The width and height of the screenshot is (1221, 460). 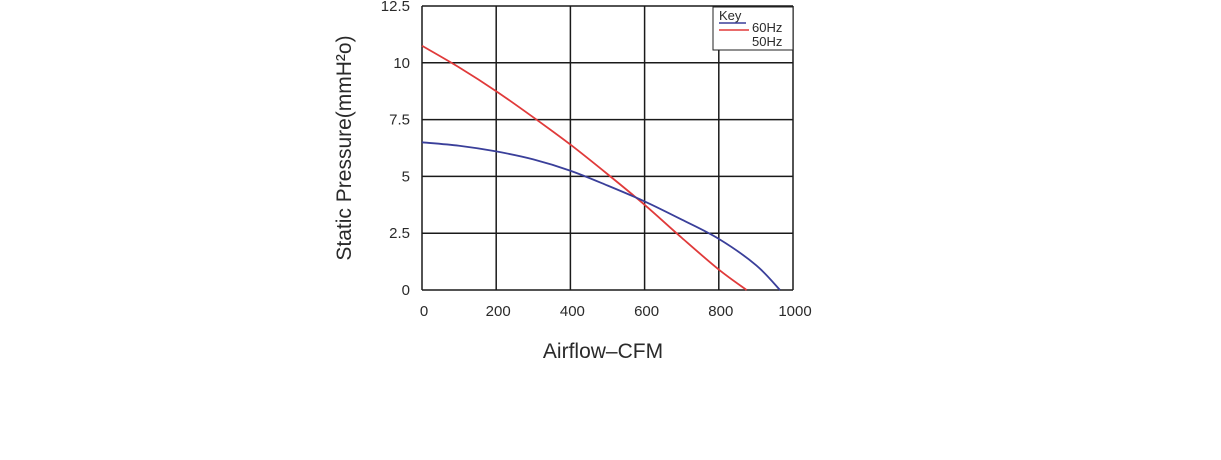 I want to click on x-tick-label: 600, so click(x=646, y=311).